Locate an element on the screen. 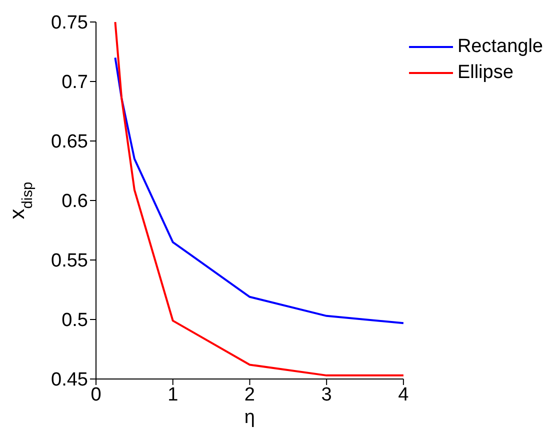  y-tick-label: 0.65 is located at coordinates (69, 142).